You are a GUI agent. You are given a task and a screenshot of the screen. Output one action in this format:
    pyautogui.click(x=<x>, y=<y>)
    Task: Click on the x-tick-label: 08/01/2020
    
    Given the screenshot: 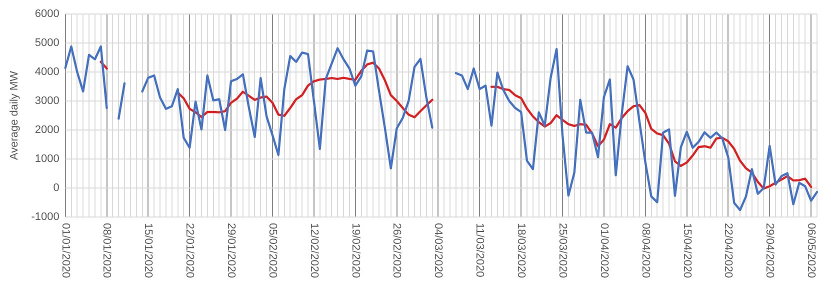 What is the action you would take?
    pyautogui.click(x=106, y=250)
    